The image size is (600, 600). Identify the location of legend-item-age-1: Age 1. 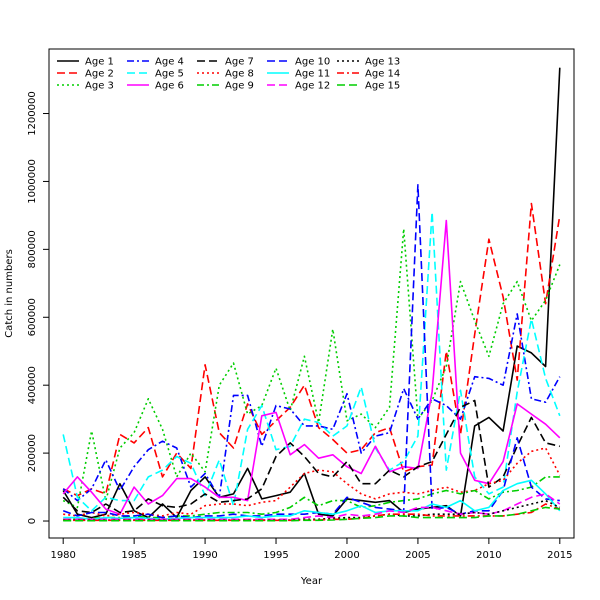
(85, 62).